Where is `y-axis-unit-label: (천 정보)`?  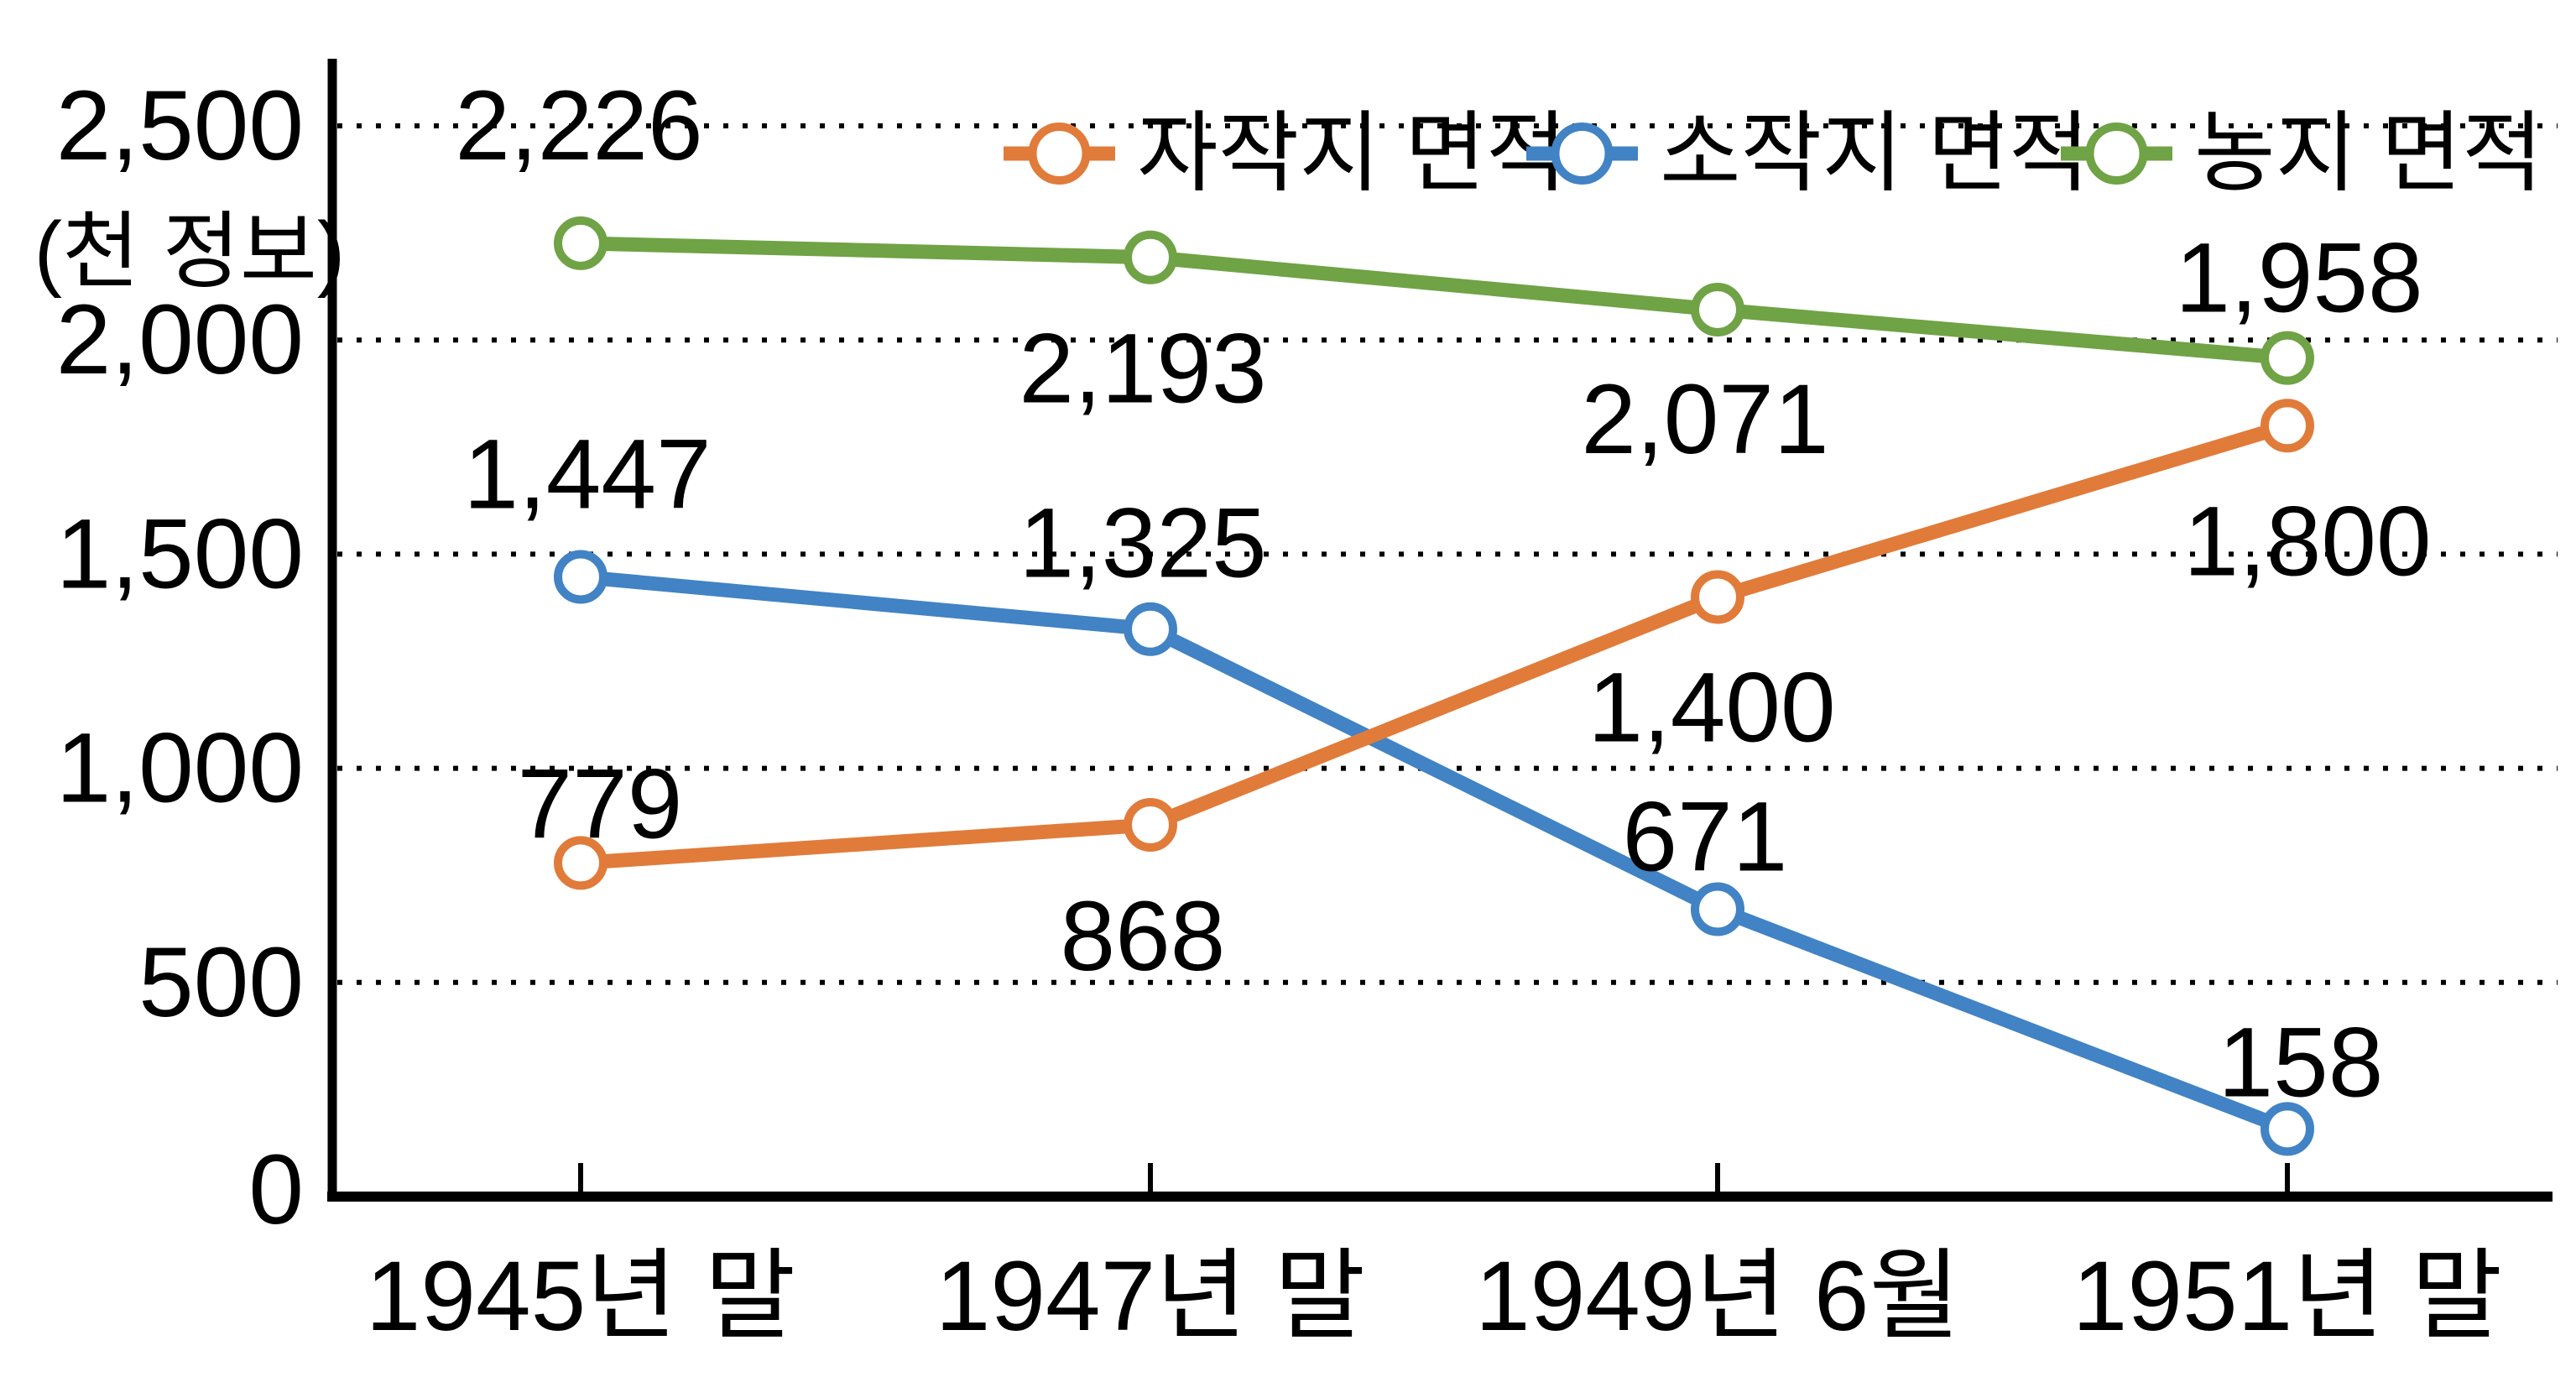
y-axis-unit-label: (천 정보) is located at coordinates (189, 252).